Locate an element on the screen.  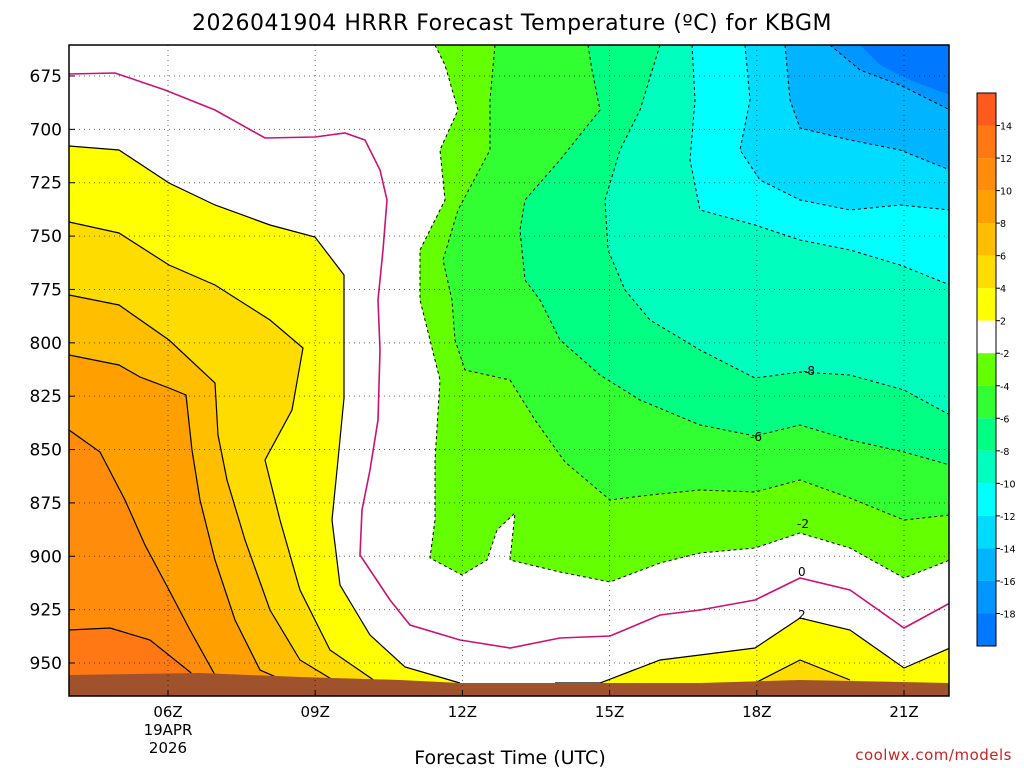
colorbar-label: 10 is located at coordinates (1006, 192).